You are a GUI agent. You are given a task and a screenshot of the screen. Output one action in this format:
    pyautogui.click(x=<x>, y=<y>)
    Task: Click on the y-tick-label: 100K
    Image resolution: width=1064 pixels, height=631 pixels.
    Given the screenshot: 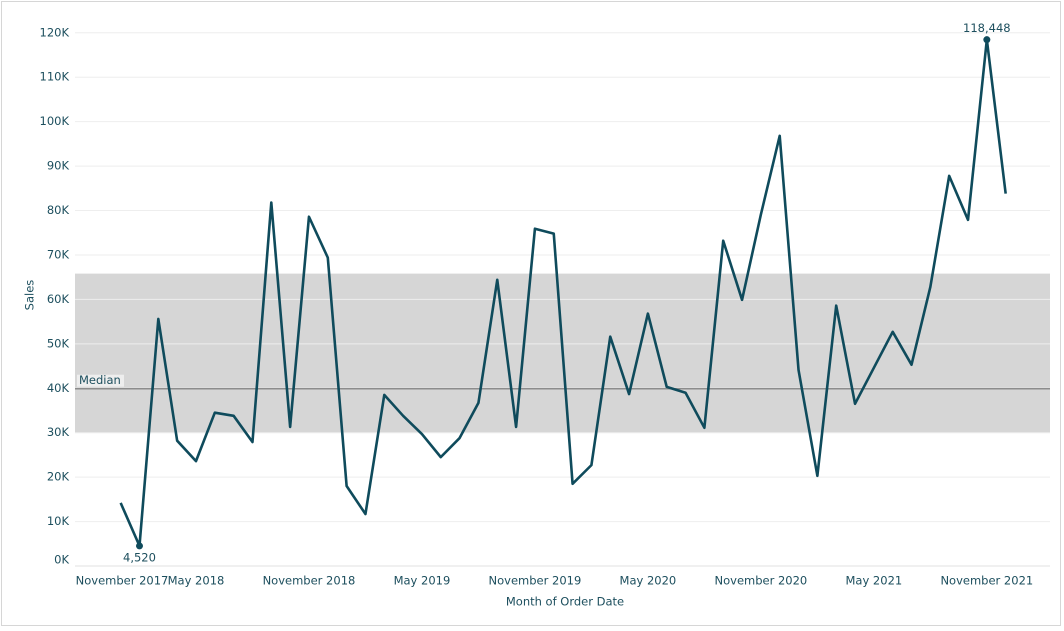 What is the action you would take?
    pyautogui.click(x=55, y=121)
    